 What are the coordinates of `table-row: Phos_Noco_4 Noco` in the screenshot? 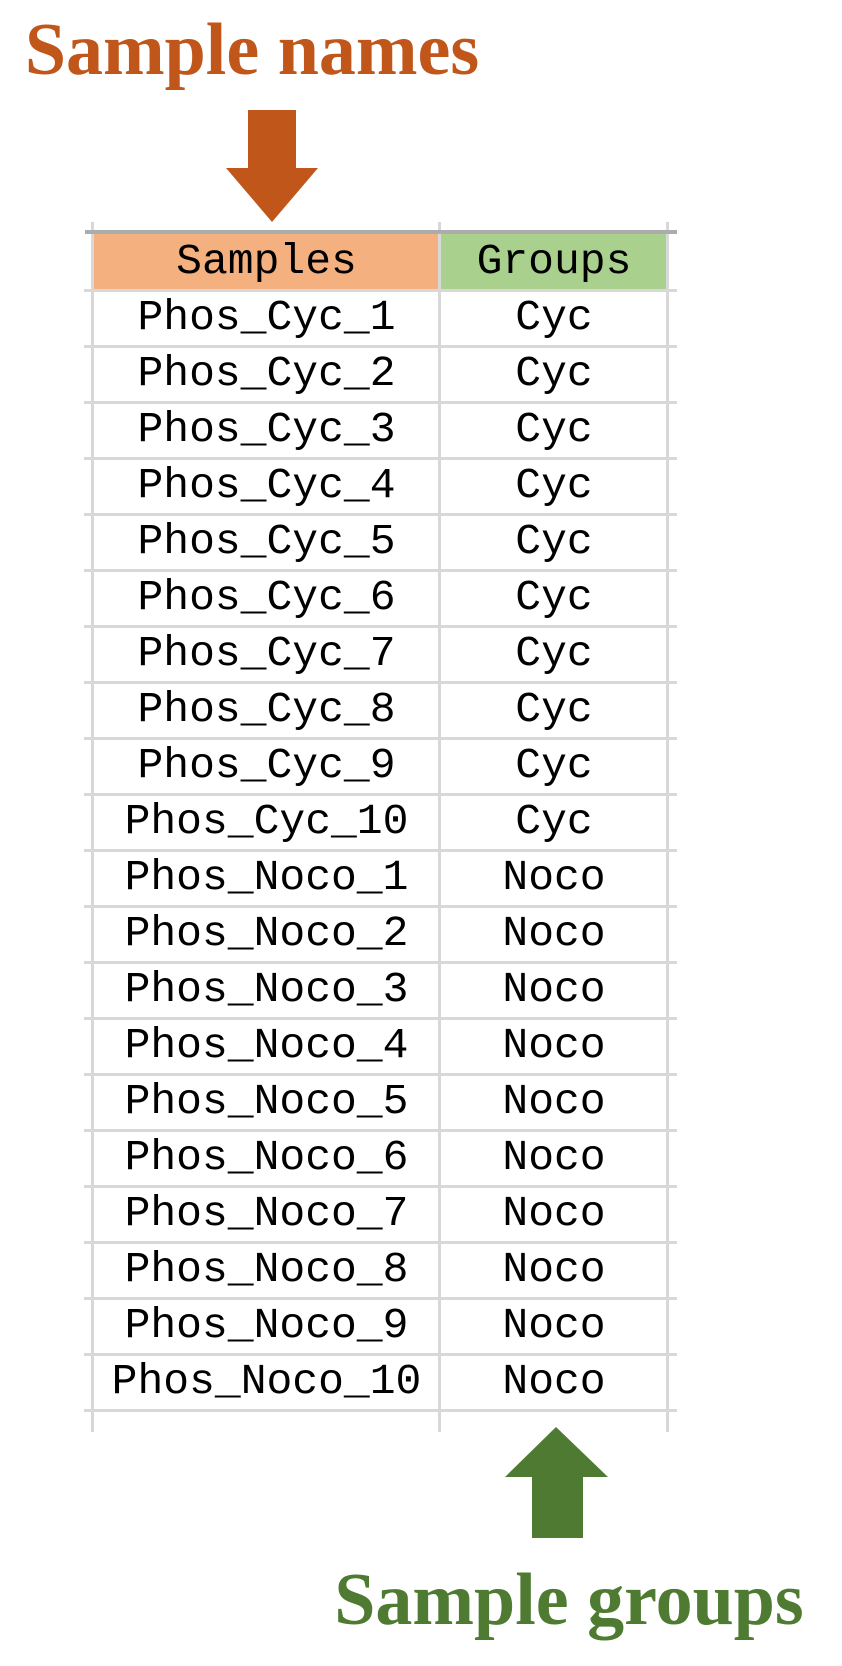 It's located at (421, 1046).